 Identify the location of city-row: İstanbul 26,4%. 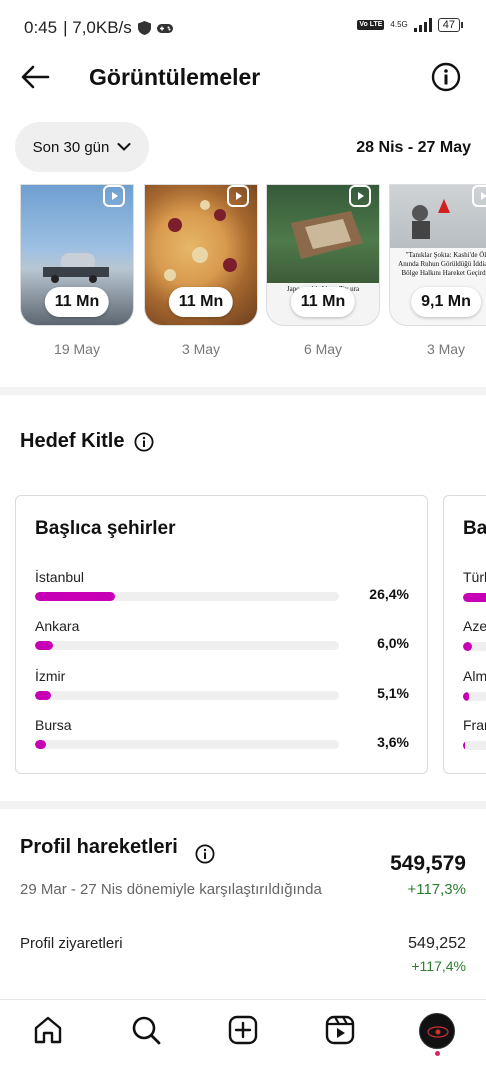
(222, 589).